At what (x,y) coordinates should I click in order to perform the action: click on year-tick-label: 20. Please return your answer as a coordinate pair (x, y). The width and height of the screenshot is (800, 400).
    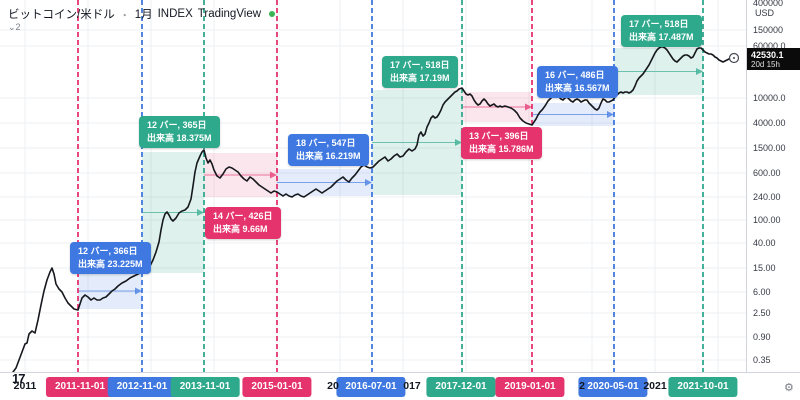
    Looking at the image, I should click on (333, 386).